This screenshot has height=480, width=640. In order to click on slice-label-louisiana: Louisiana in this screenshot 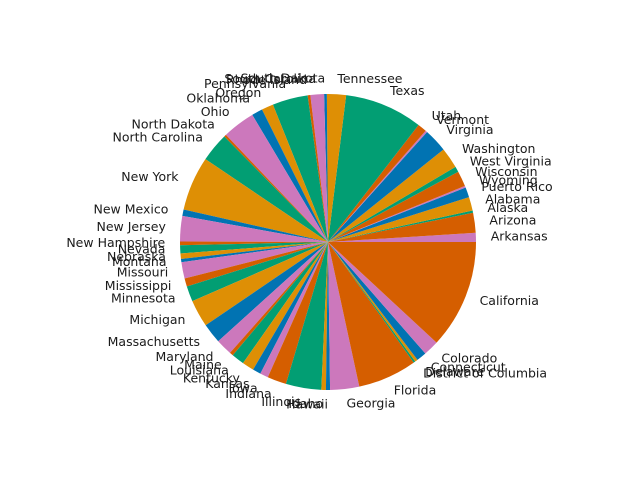, I will do `click(199, 370)`.